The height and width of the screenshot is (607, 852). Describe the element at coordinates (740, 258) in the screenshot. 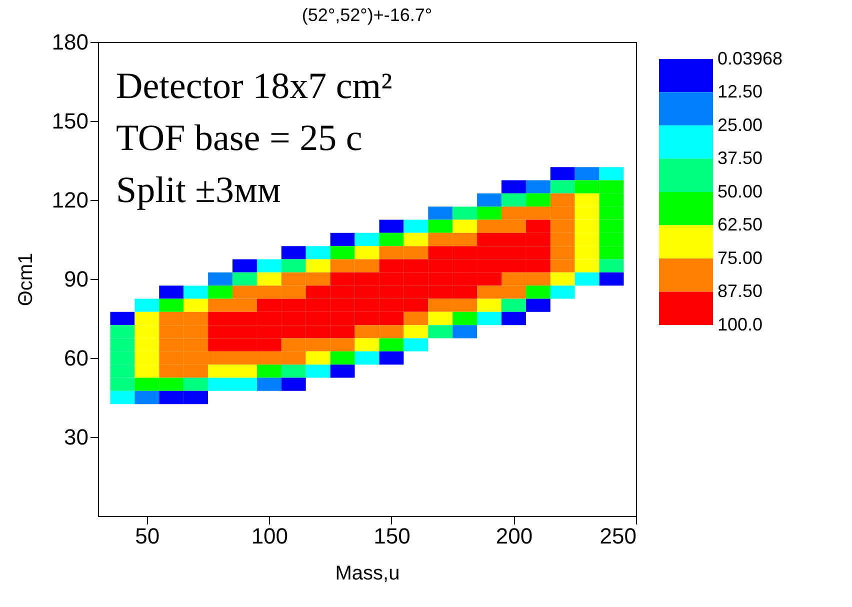

I see `color-bar-label: 75.00` at that location.